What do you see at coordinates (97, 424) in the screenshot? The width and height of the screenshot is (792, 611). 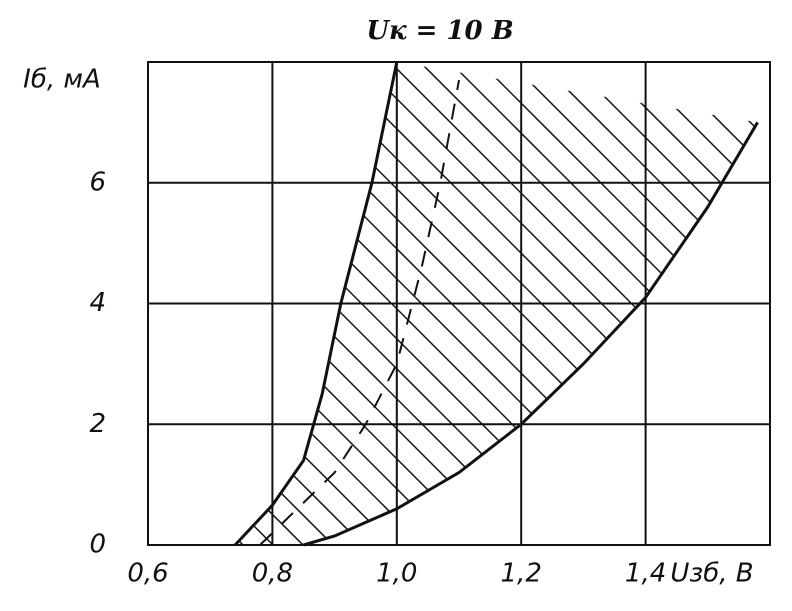 I see `y-tick-label: 2` at bounding box center [97, 424].